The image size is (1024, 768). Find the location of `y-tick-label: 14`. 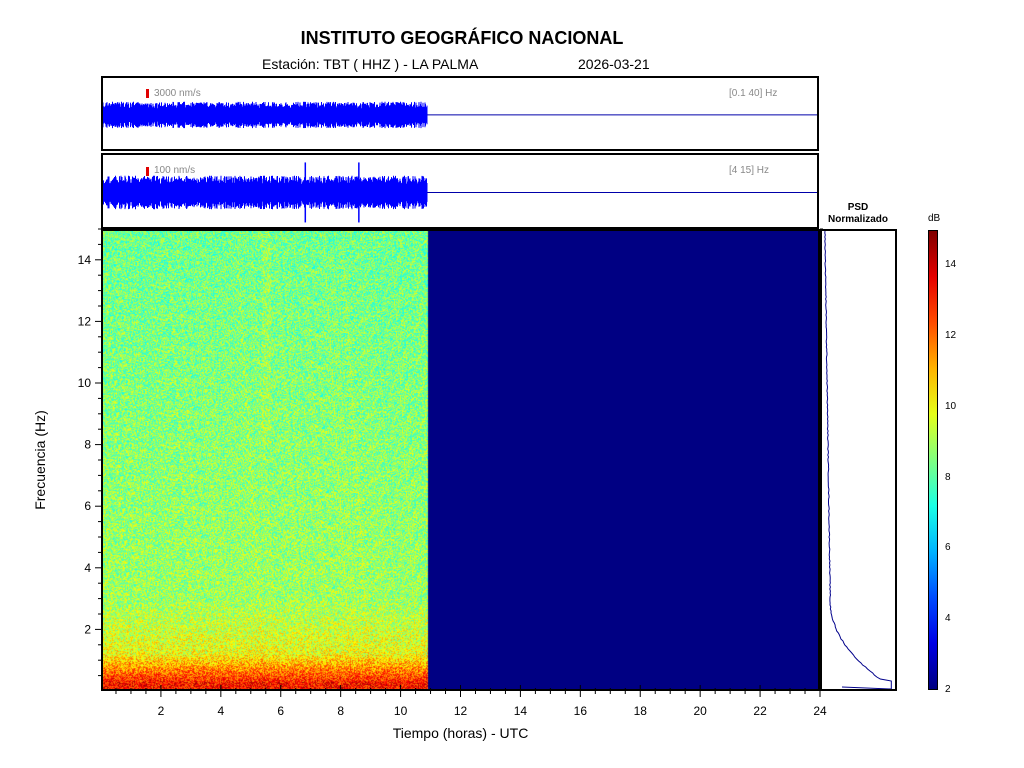

y-tick-label: 14 is located at coordinates (85, 260).